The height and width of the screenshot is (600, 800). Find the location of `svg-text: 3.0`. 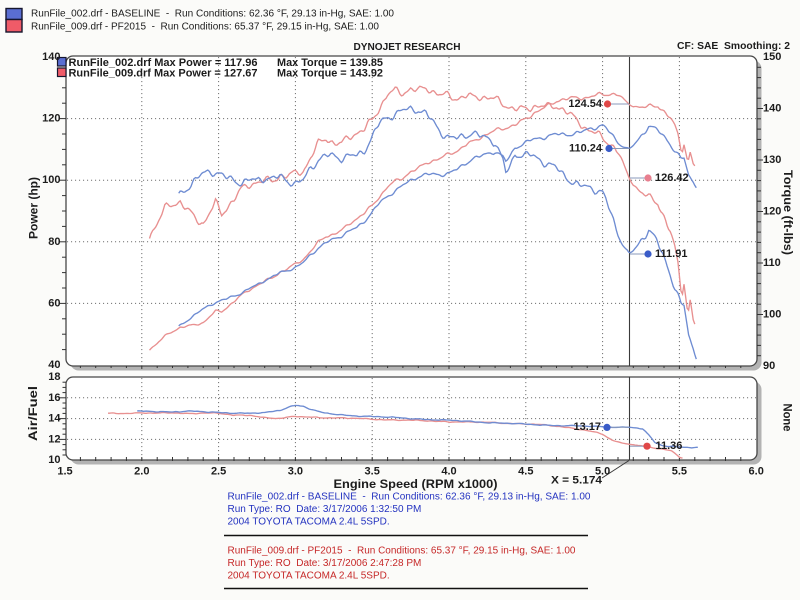

svg-text: 3.0 is located at coordinates (295, 472).